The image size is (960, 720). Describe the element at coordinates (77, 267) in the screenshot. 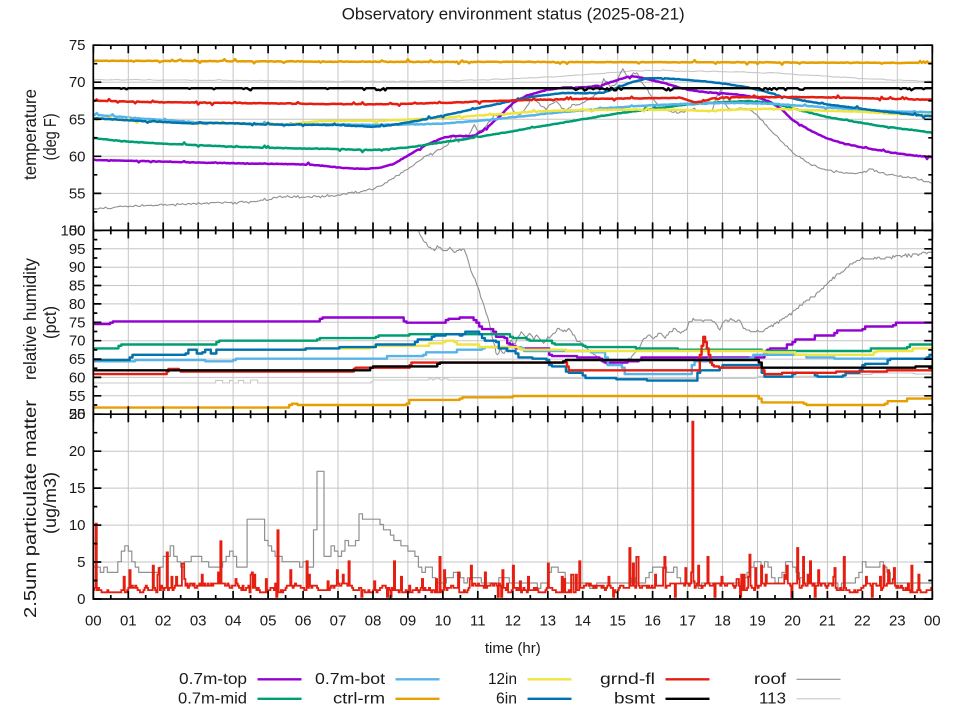

I see `svg-text: 90` at that location.